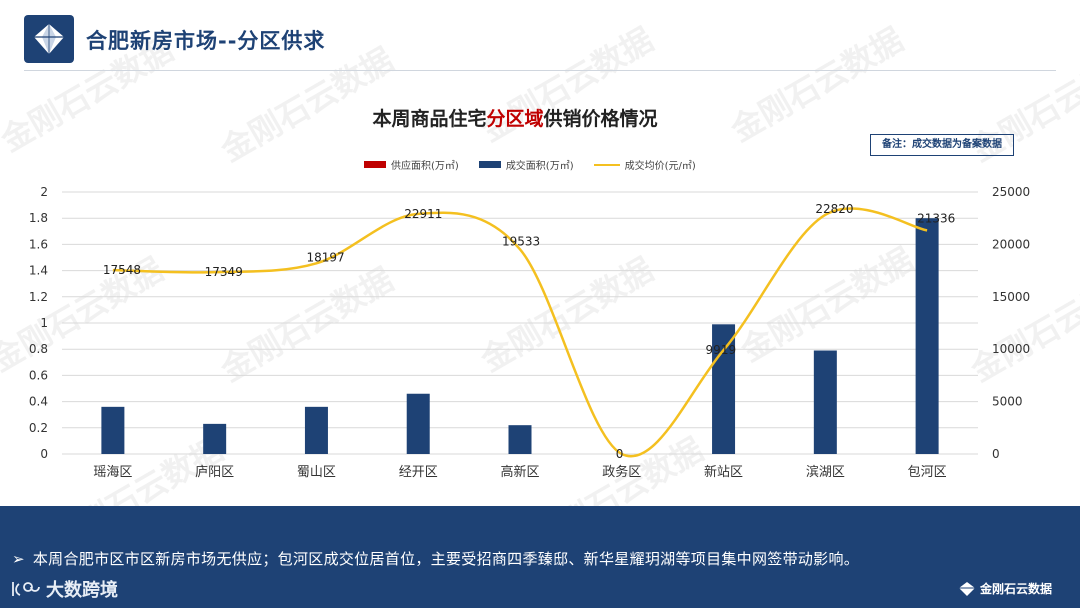  Describe the element at coordinates (38, 375) in the screenshot. I see `y-left-tick-label: 0.6` at that location.